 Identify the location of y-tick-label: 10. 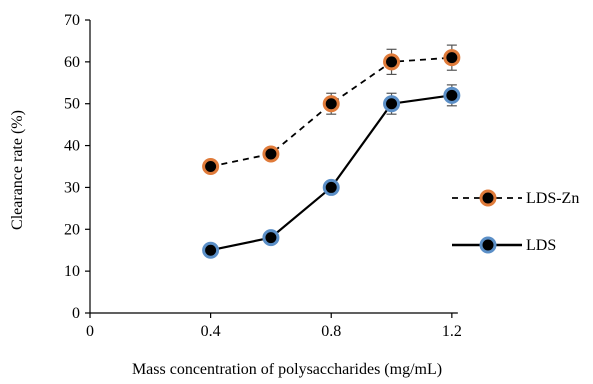
(72, 271).